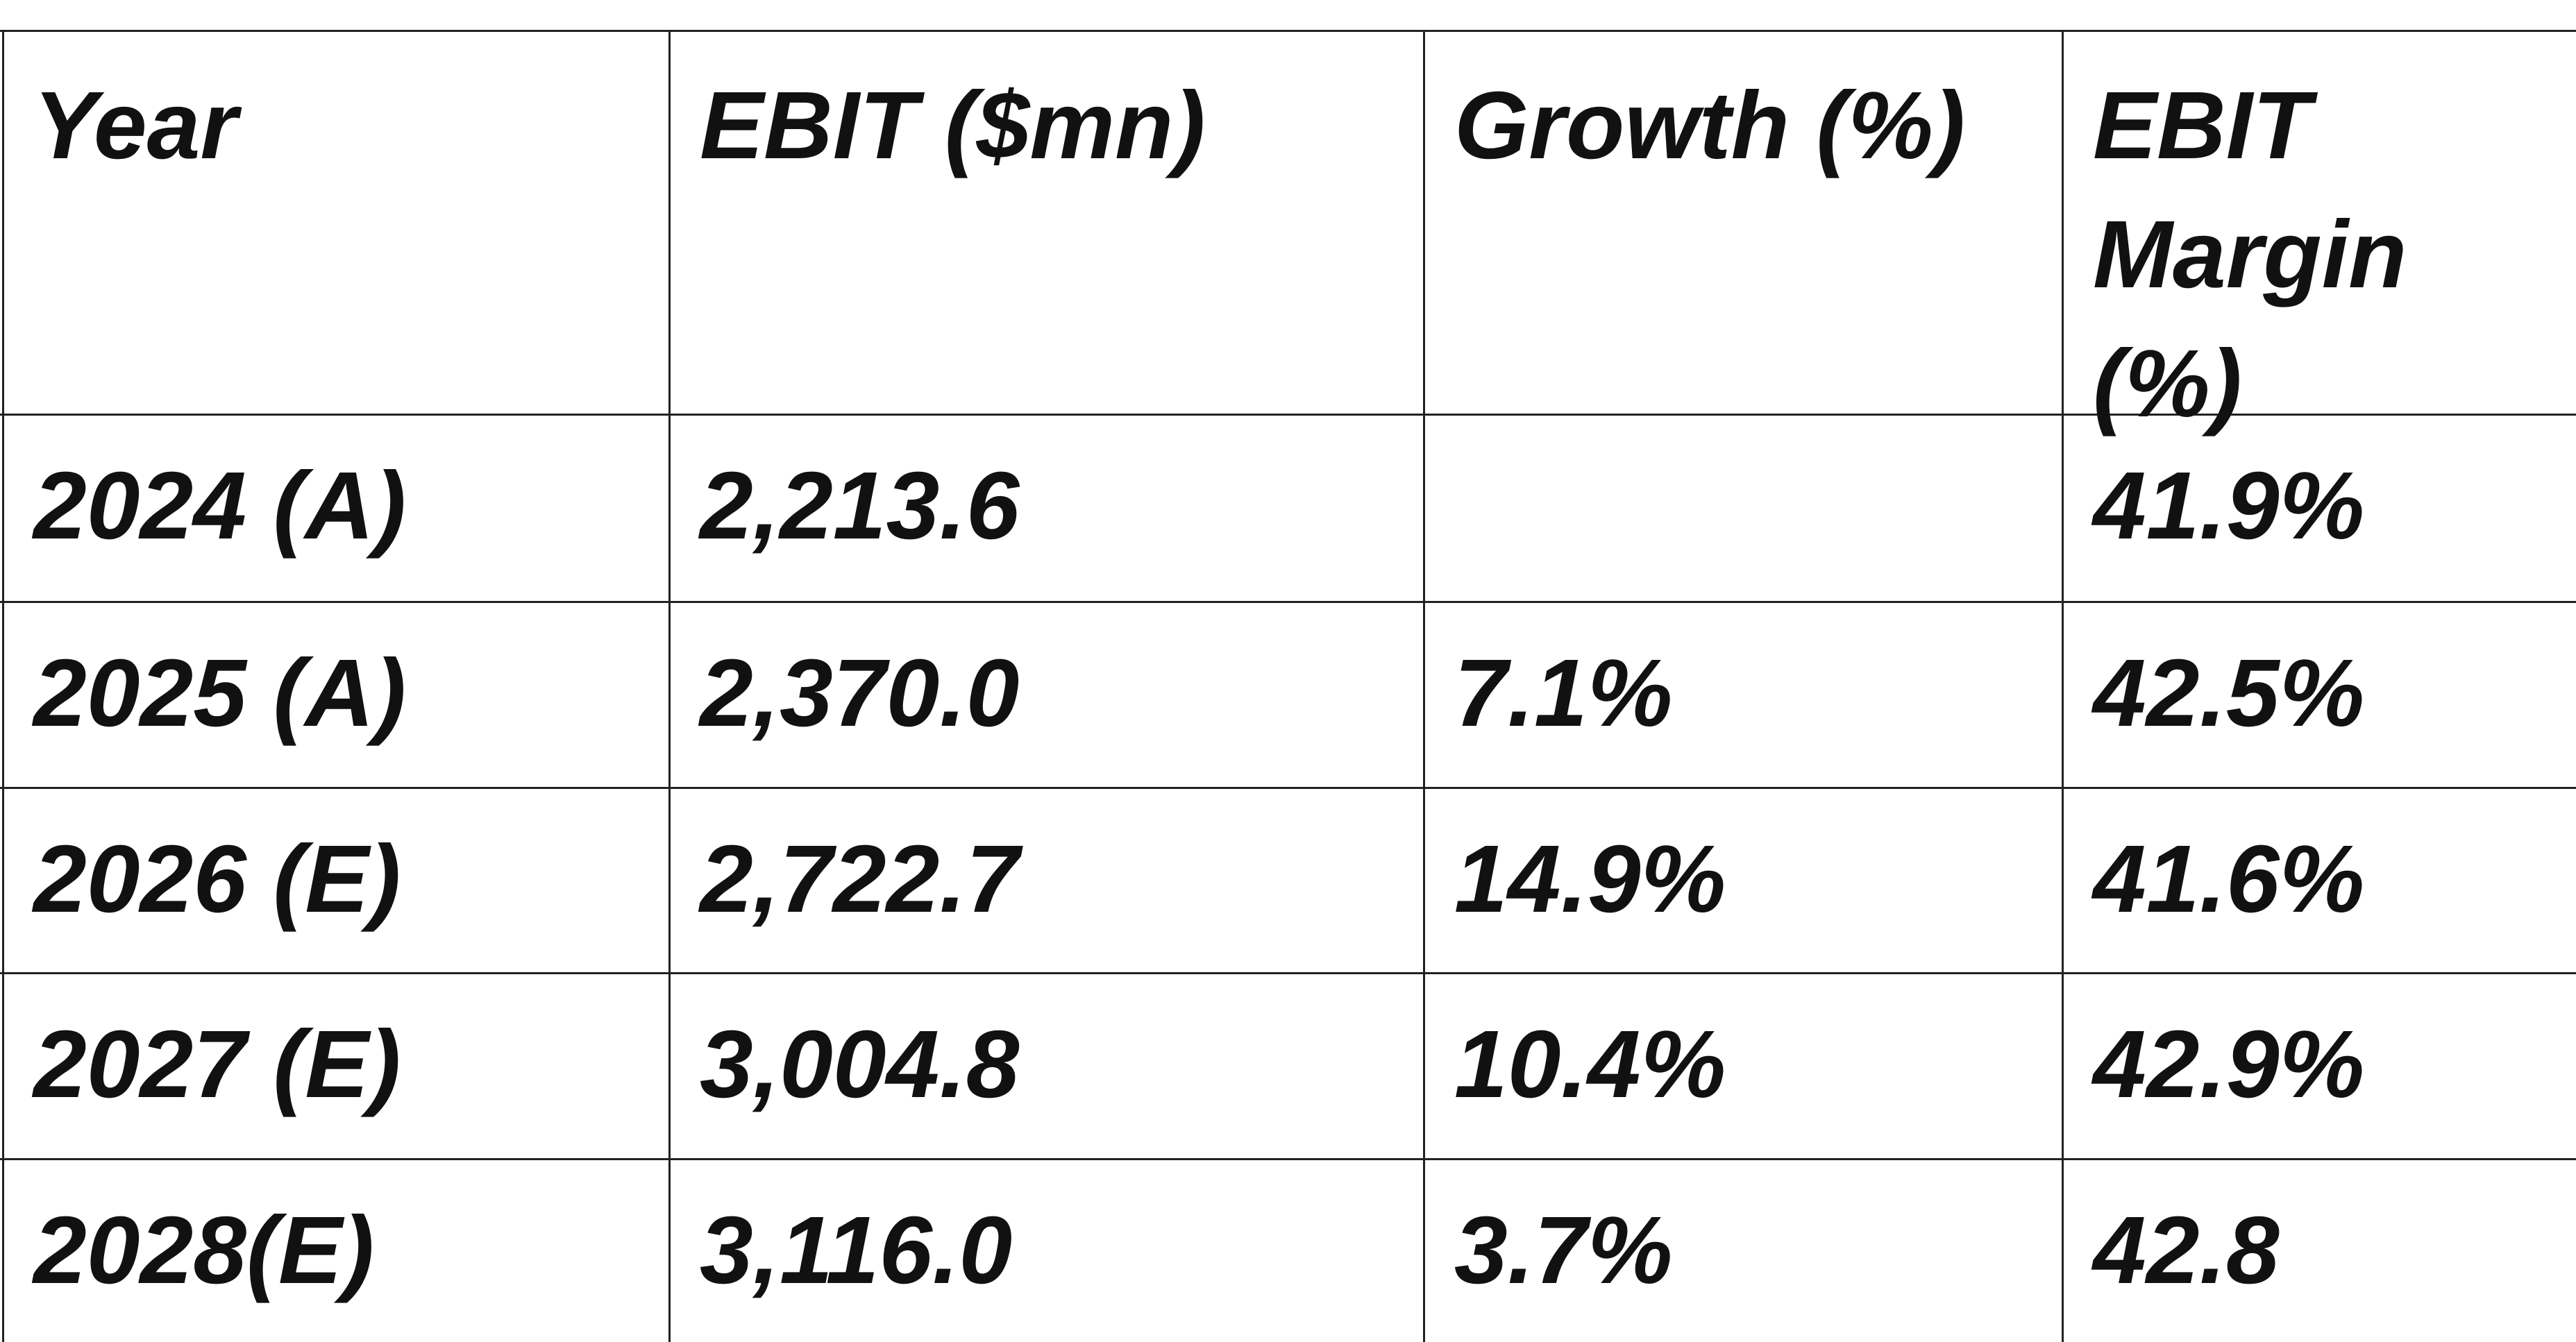  What do you see at coordinates (1563, 1250) in the screenshot?
I see `table-cell: 3.7%` at bounding box center [1563, 1250].